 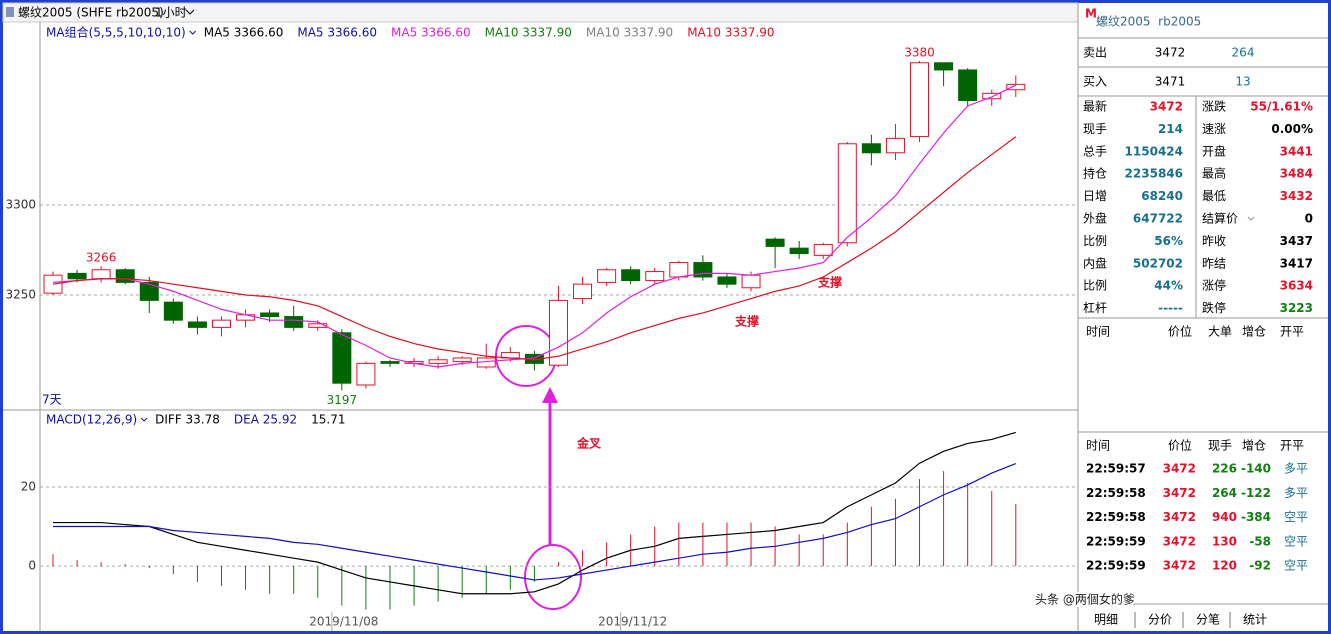 I want to click on annotation: 支撑, so click(x=746, y=321).